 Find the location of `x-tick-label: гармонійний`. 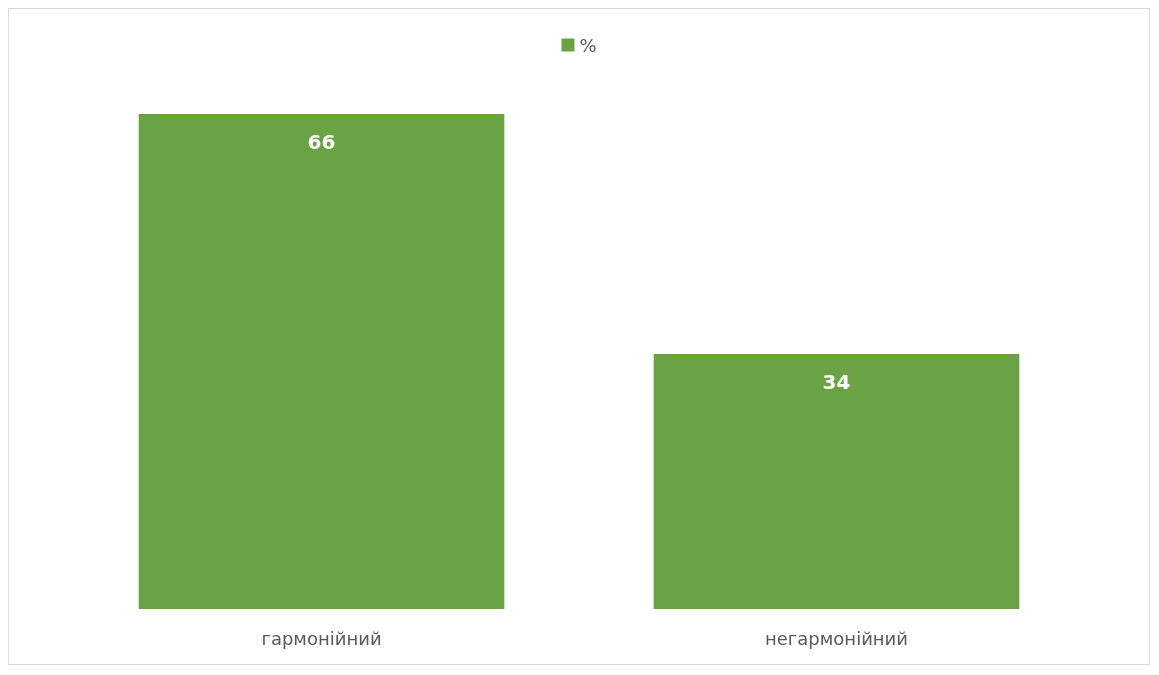

x-tick-label: гармонійний is located at coordinates (321, 638).